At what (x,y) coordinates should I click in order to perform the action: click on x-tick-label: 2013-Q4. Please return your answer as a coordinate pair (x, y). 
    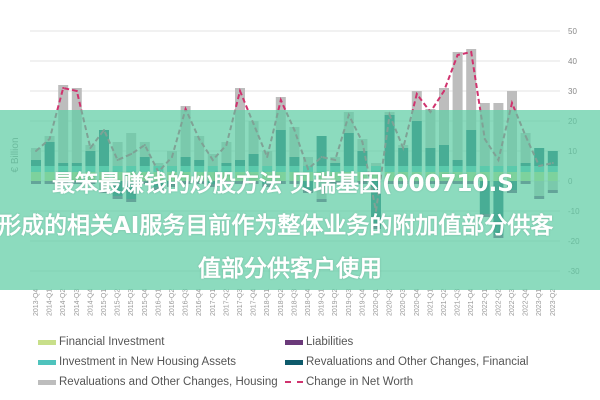
    Looking at the image, I should click on (36, 302).